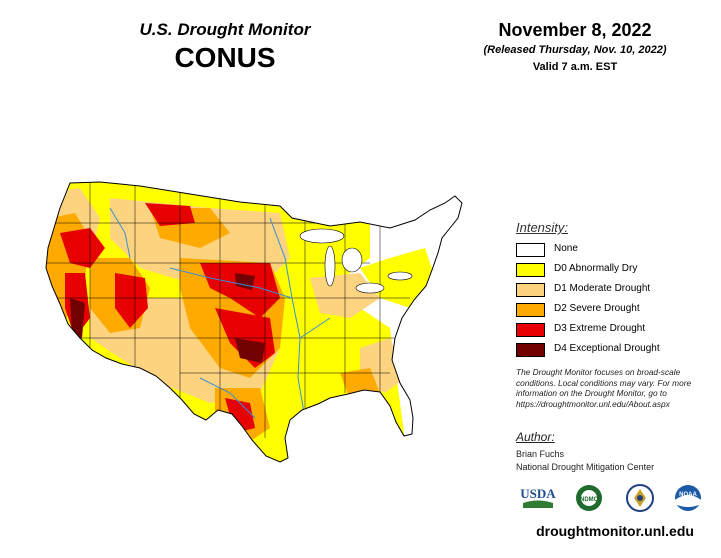  Describe the element at coordinates (597, 308) in the screenshot. I see `legend-label: D2 Severe Drought` at that location.